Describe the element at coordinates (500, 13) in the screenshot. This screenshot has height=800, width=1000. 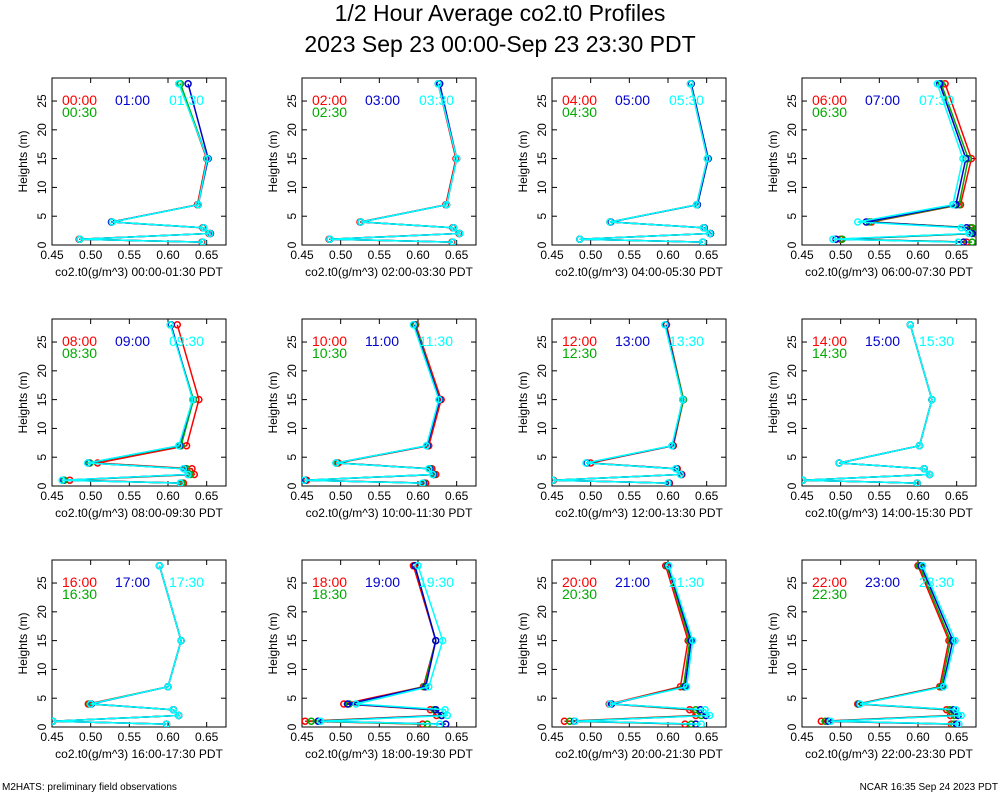
I see `chart-title: 1/2 Hour Average co2.t0 Profiles` at that location.